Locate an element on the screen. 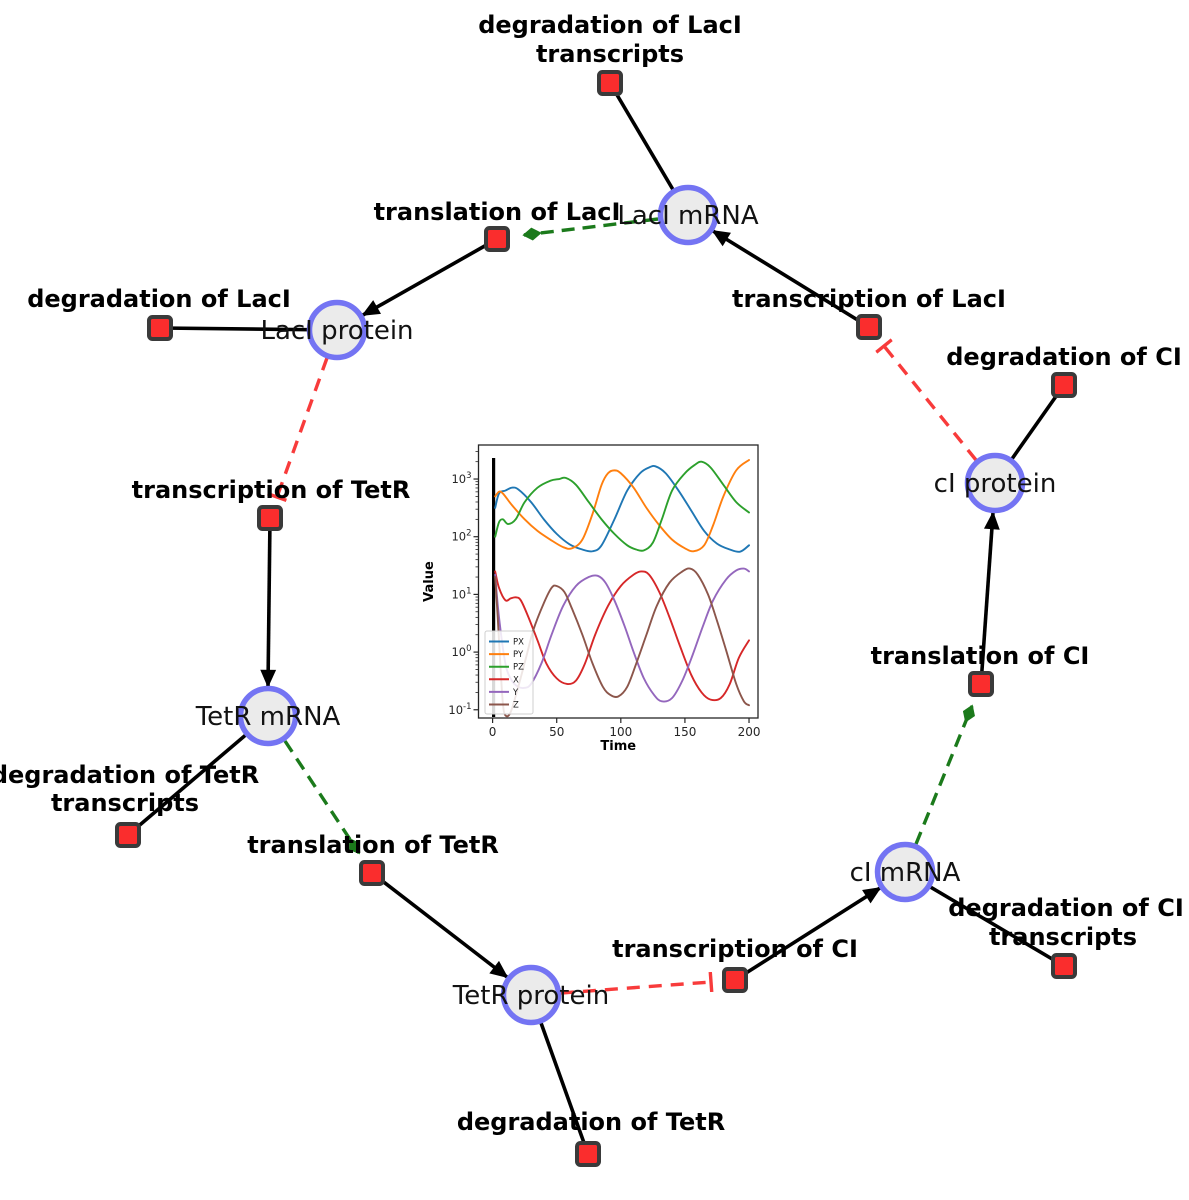 Image resolution: width=1189 pixels, height=1200 pixels. species-label-cI-mRNA: cI mRNA is located at coordinates (905, 873).